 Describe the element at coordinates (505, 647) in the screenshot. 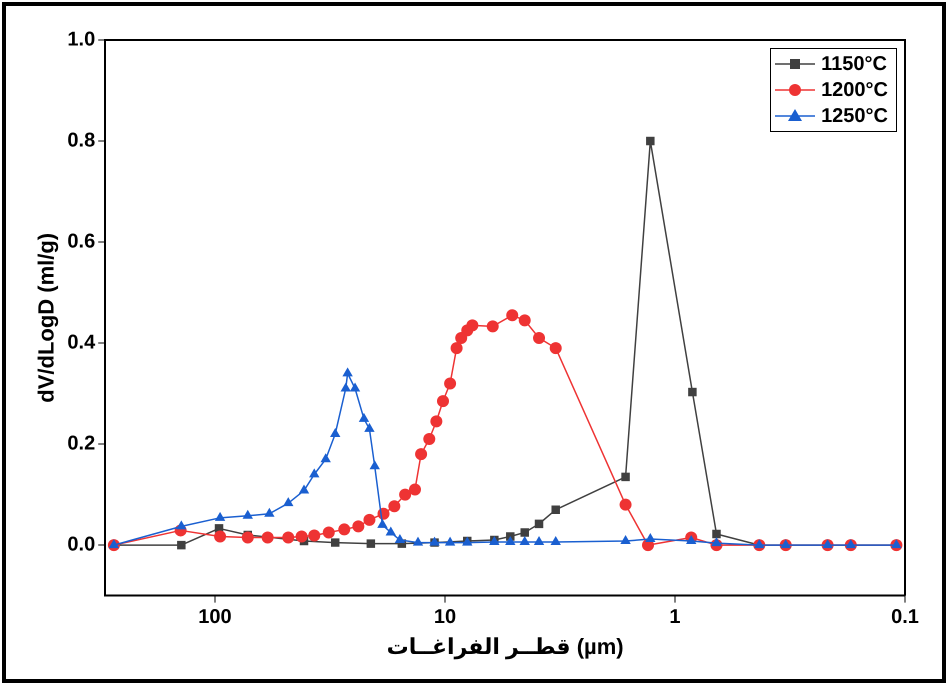

I see `x-axis-title: قطــر الفراغــات (µm)` at that location.